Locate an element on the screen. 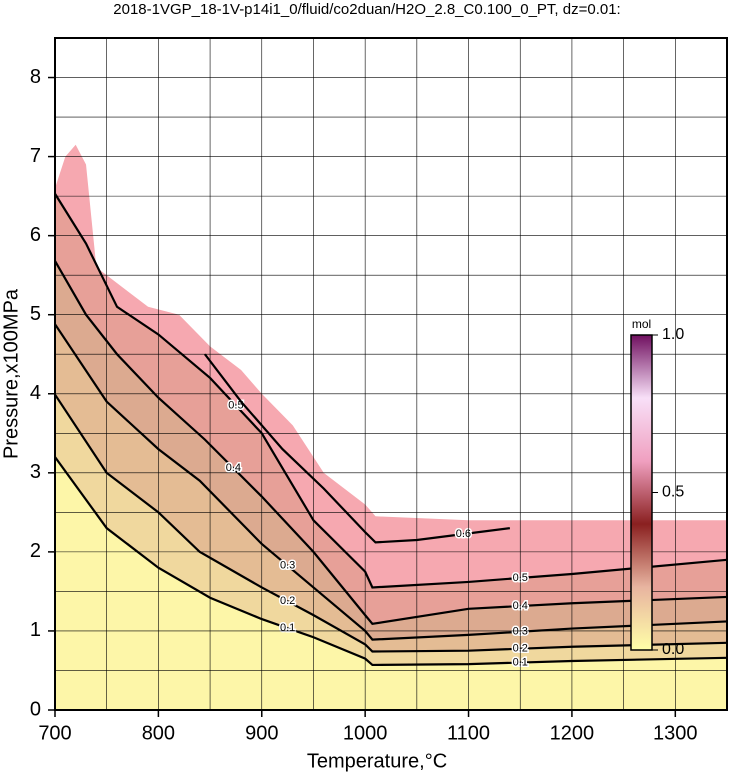  y-tick-label: 0 is located at coordinates (35, 709).